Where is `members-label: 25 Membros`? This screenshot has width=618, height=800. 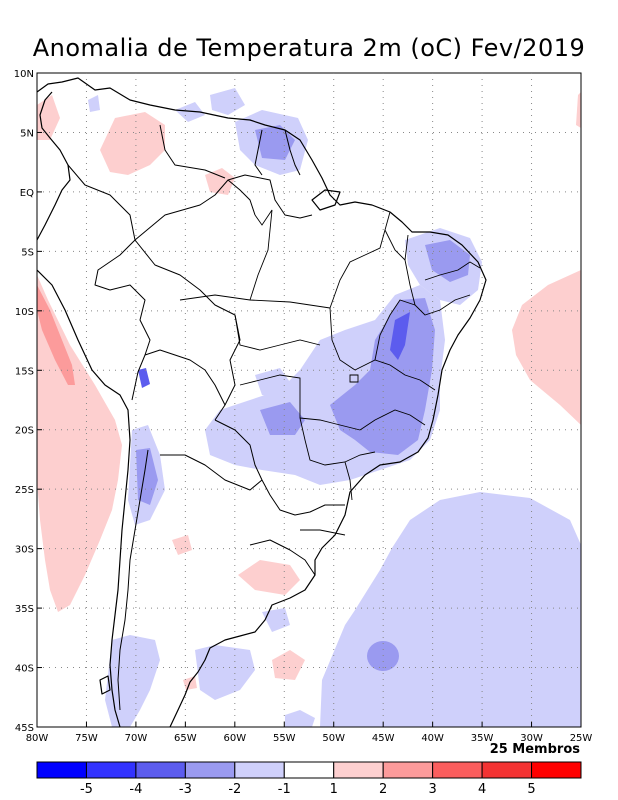 members-label: 25 Membros is located at coordinates (534, 749).